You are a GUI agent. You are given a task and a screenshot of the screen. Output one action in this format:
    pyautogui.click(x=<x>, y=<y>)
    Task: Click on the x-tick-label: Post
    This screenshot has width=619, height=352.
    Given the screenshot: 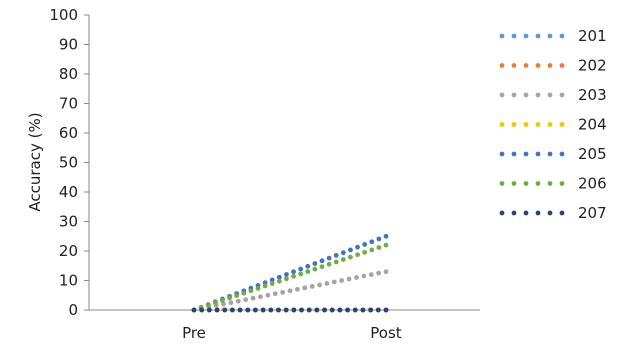 What is the action you would take?
    pyautogui.click(x=386, y=333)
    